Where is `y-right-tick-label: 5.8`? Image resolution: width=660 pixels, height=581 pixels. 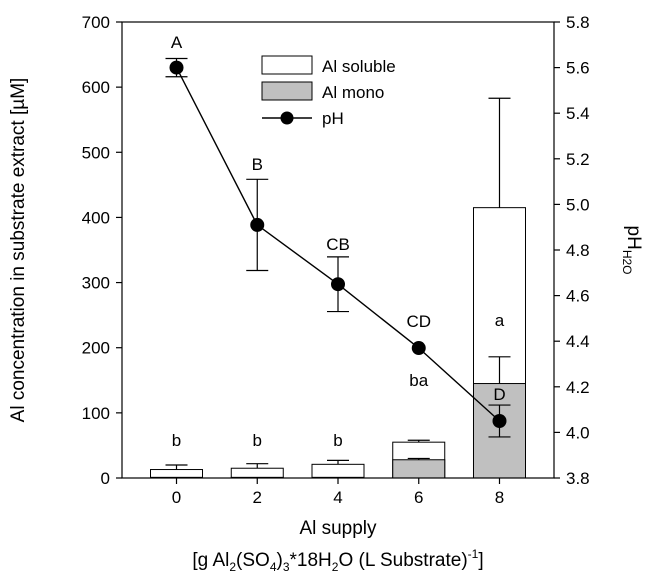 y-right-tick-label: 5.8 is located at coordinates (578, 22).